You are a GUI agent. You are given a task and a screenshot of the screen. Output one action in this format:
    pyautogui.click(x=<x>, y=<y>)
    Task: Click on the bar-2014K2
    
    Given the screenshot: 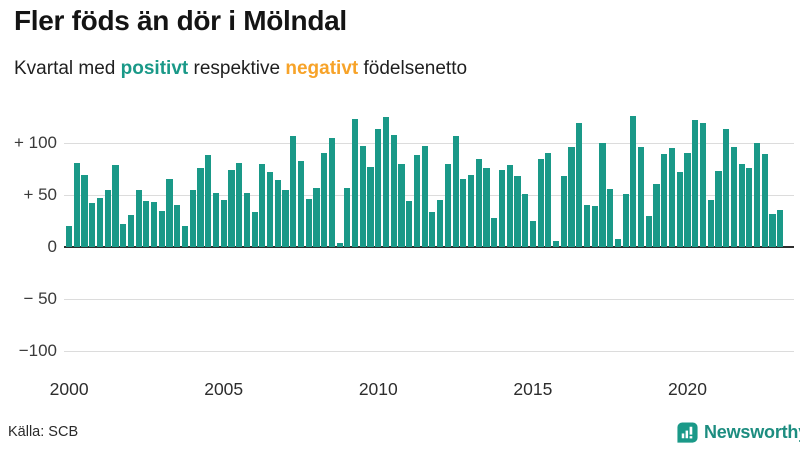 What is the action you would take?
    pyautogui.click(x=509, y=205)
    